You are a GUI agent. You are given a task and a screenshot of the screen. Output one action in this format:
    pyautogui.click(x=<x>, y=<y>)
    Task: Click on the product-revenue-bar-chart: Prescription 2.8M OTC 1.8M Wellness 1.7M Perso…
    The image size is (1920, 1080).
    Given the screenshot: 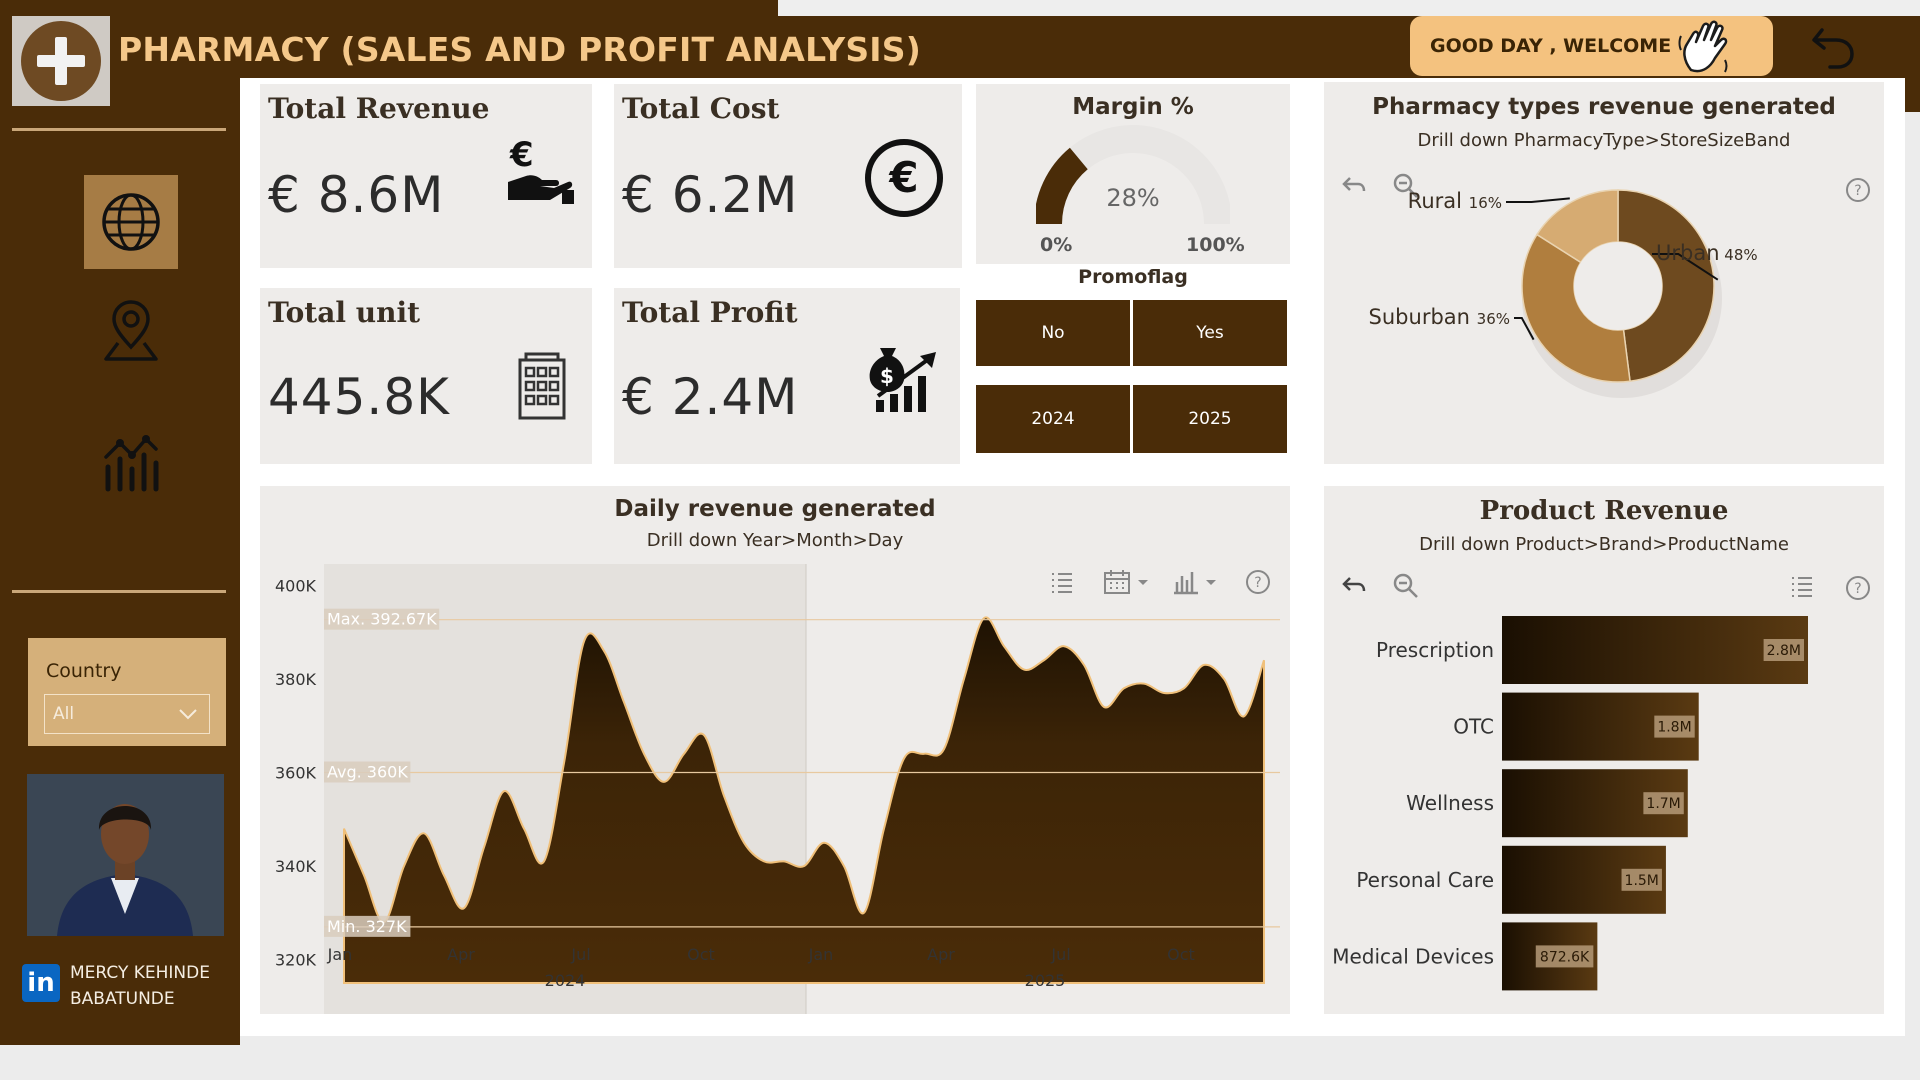 What is the action you would take?
    pyautogui.click(x=1570, y=803)
    